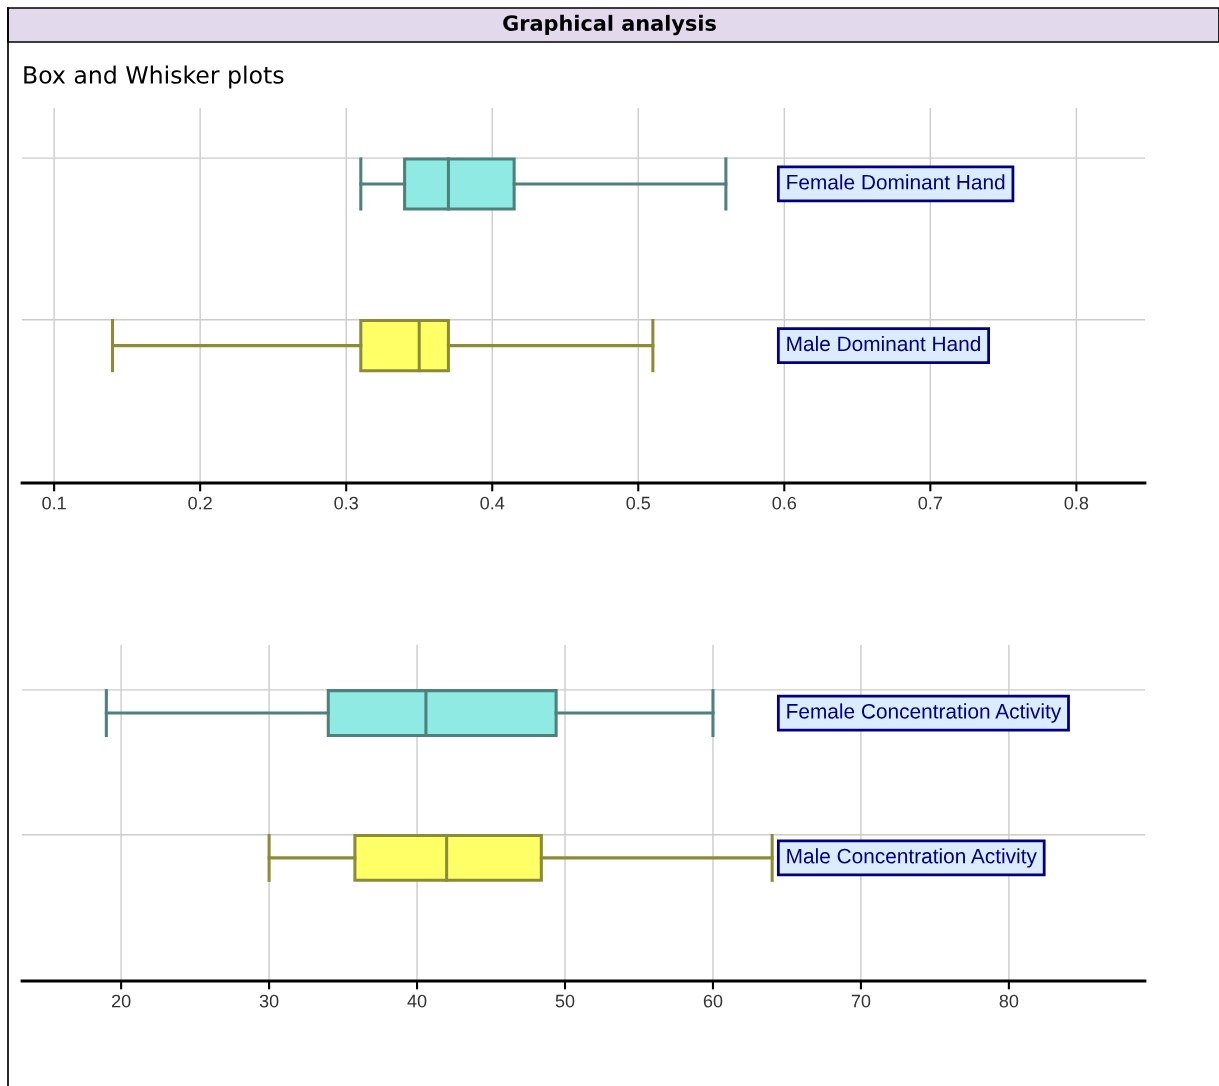 The width and height of the screenshot is (1219, 1086). I want to click on x-tick-label: 40, so click(417, 1001).